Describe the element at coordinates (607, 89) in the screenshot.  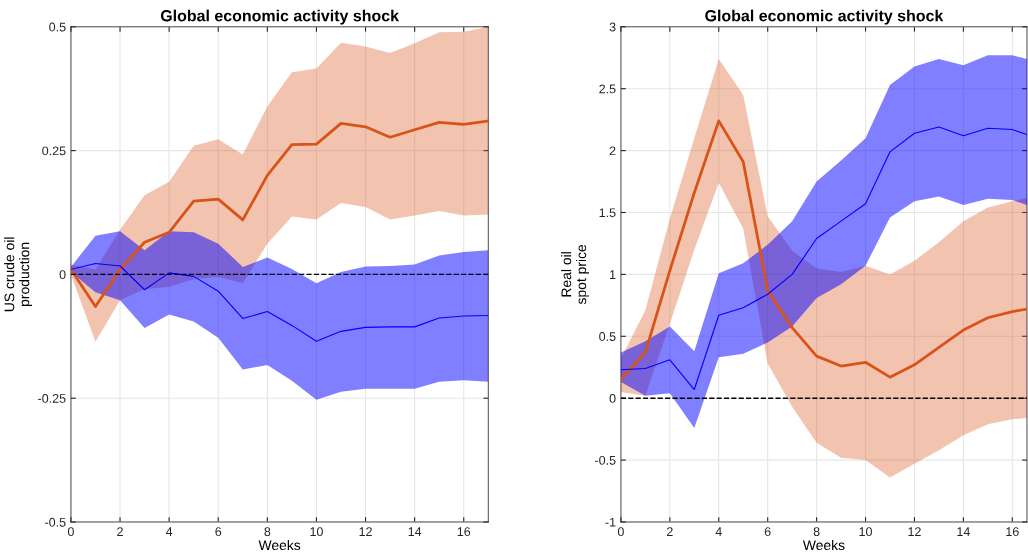
I see `y-tick-label: 2.5` at that location.